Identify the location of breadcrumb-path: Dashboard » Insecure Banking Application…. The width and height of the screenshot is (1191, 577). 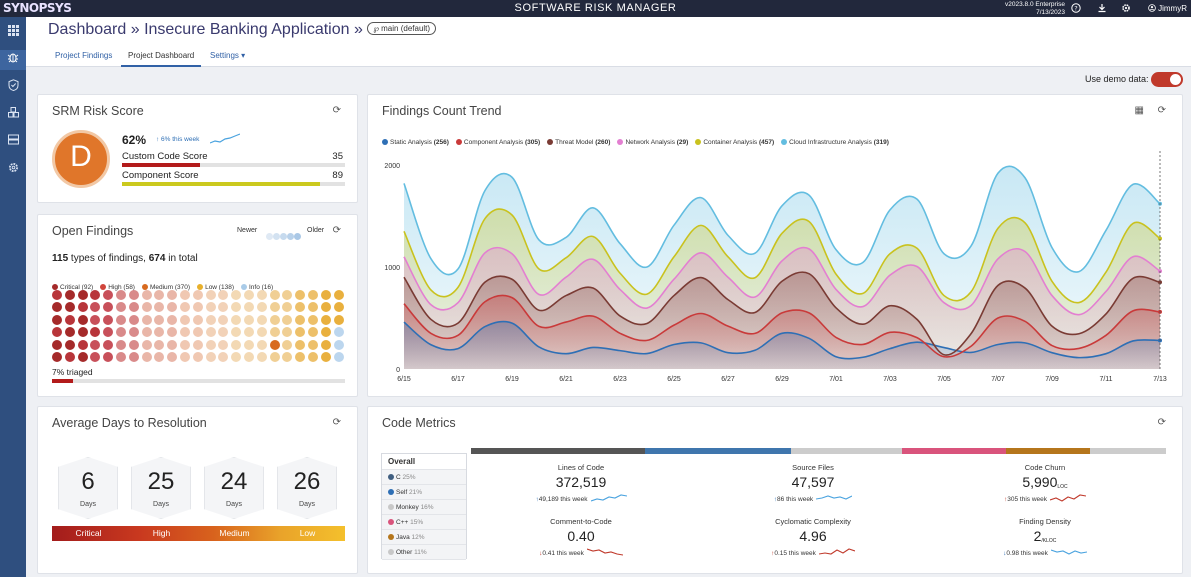
(205, 29).